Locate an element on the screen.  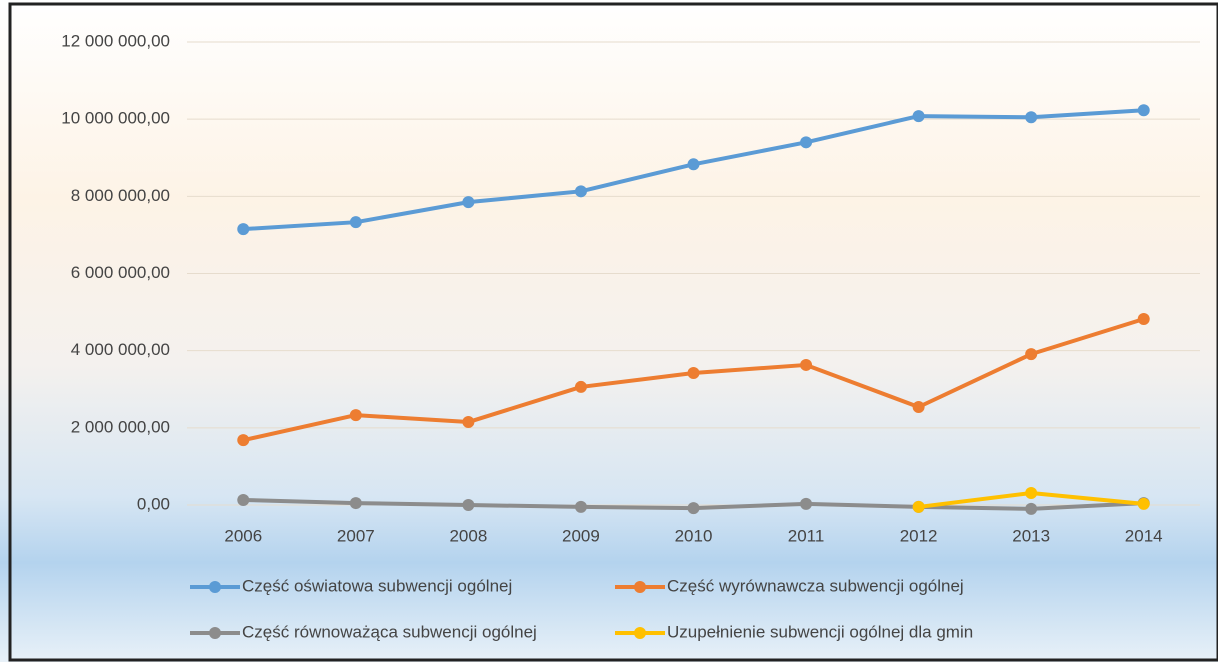
x-tick-label: 2007 is located at coordinates (356, 535).